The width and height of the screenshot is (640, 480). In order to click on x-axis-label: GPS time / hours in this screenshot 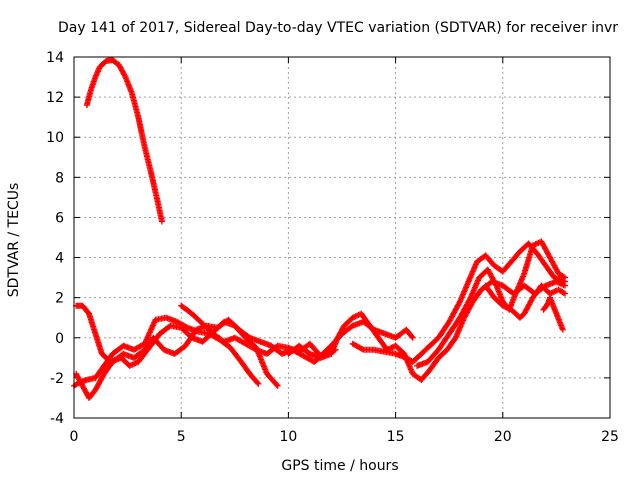, I will do `click(339, 466)`.